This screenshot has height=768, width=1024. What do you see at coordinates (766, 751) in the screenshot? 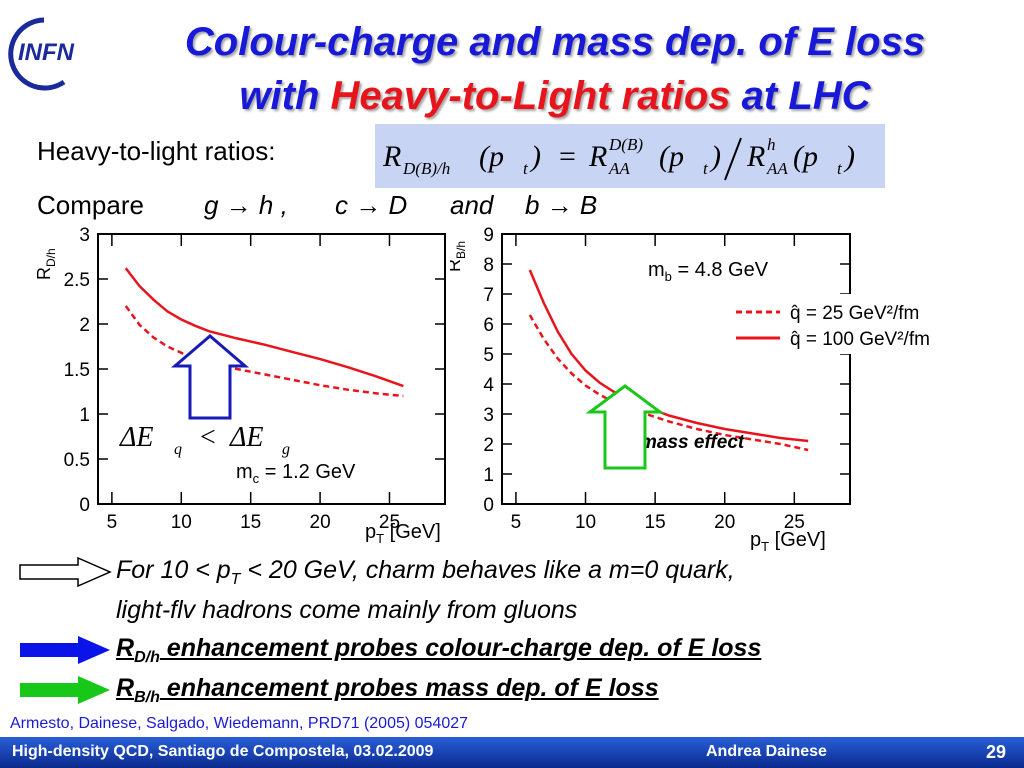
I see `footer-author: Andrea Dainese` at bounding box center [766, 751].